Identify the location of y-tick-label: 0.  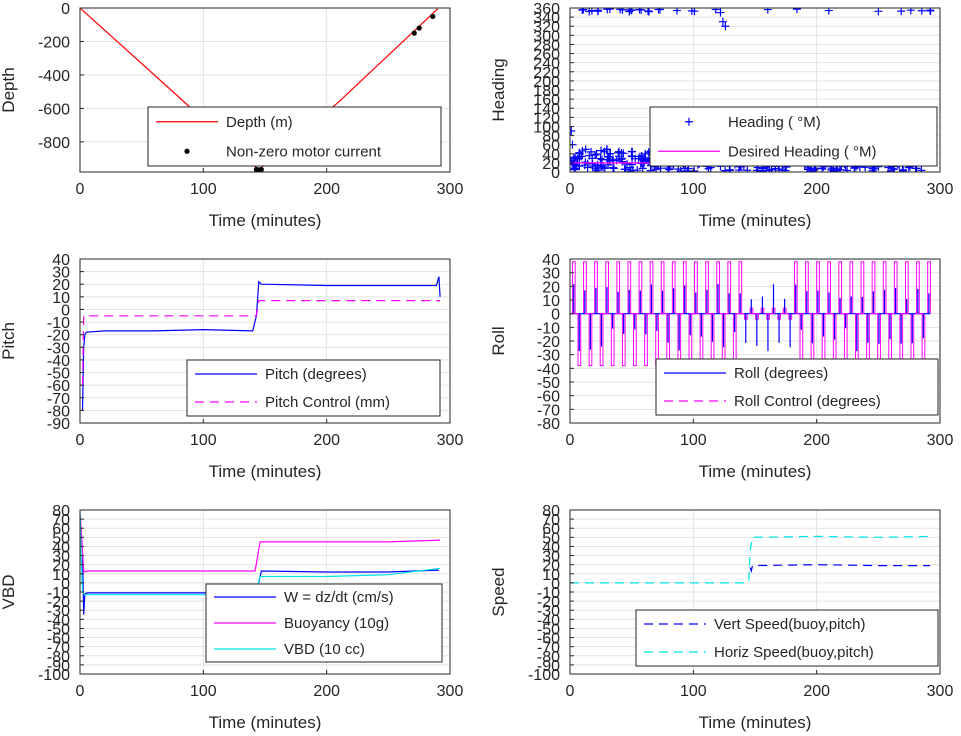
(65, 584).